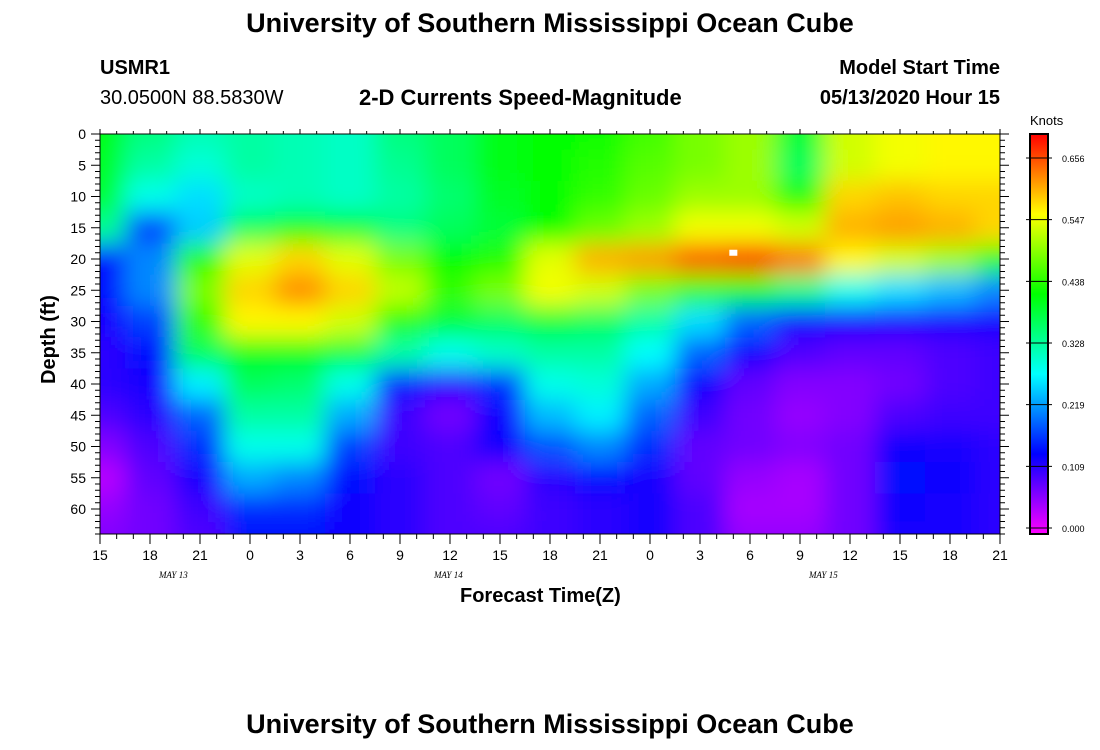  I want to click on station-coordinates: 30.0500N 88.5830W, so click(192, 98).